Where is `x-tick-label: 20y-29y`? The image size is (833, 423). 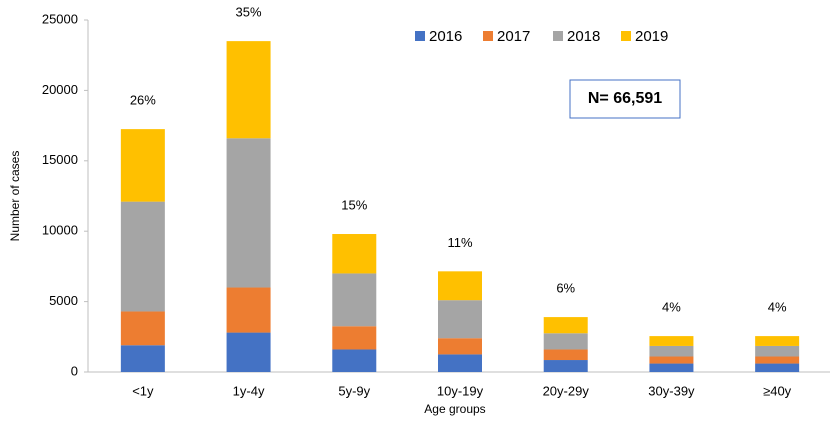 x-tick-label: 20y-29y is located at coordinates (566, 390).